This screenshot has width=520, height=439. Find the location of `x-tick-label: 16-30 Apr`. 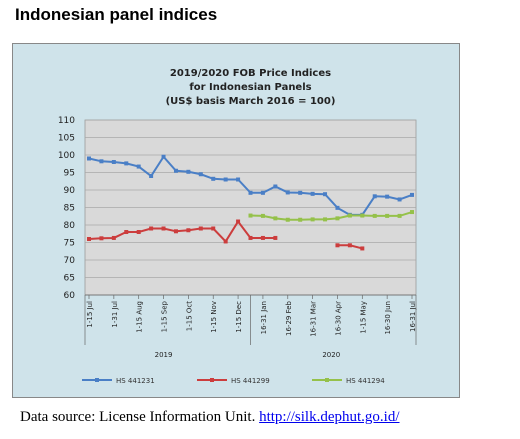

x-tick-label: 16-30 Apr is located at coordinates (338, 318).